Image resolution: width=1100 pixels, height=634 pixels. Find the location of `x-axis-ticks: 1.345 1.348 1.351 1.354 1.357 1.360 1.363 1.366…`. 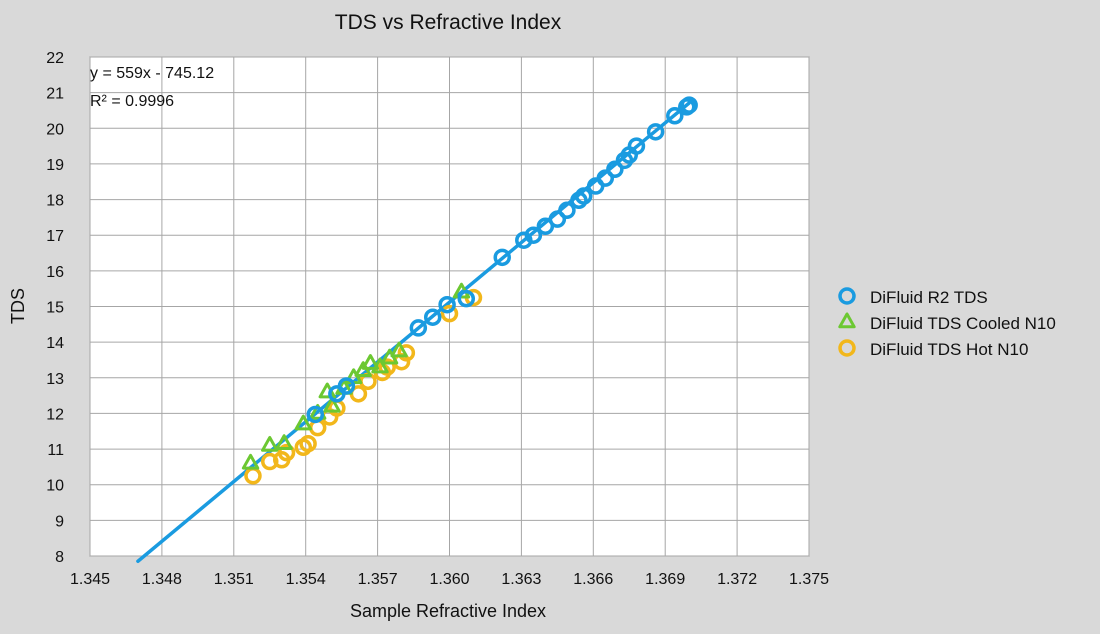

x-axis-ticks: 1.345 1.348 1.351 1.354 1.357 1.360 1.363 1.366… is located at coordinates (449, 579).